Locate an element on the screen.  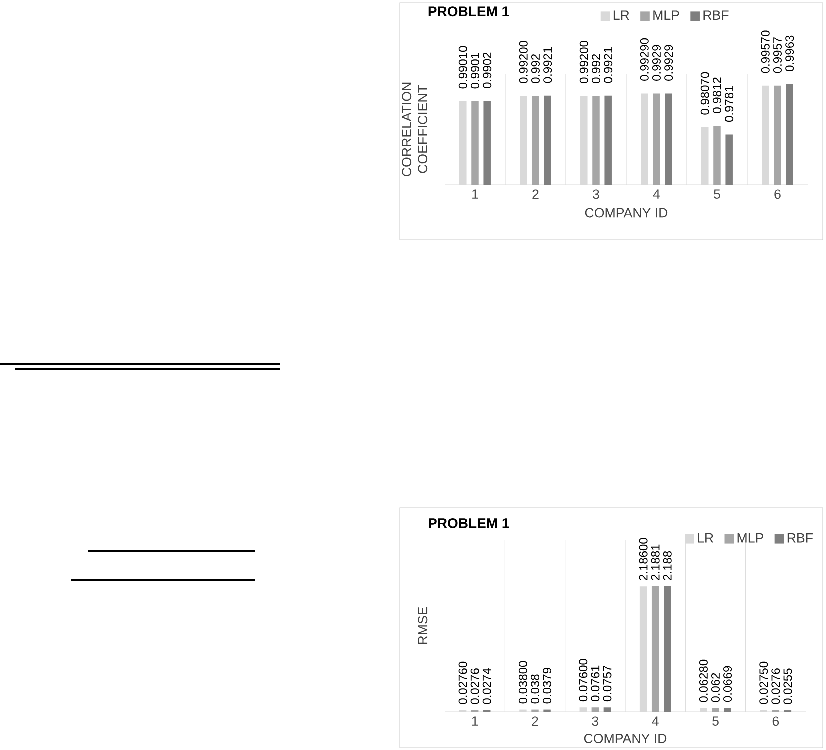
data-label: 2.1881 is located at coordinates (655, 562).